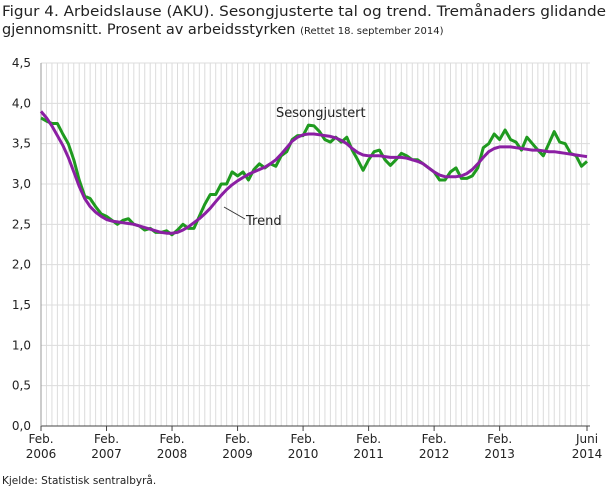 The image size is (610, 492). Describe the element at coordinates (587, 446) in the screenshot. I see `x-tick-label: Juni 2014` at that location.